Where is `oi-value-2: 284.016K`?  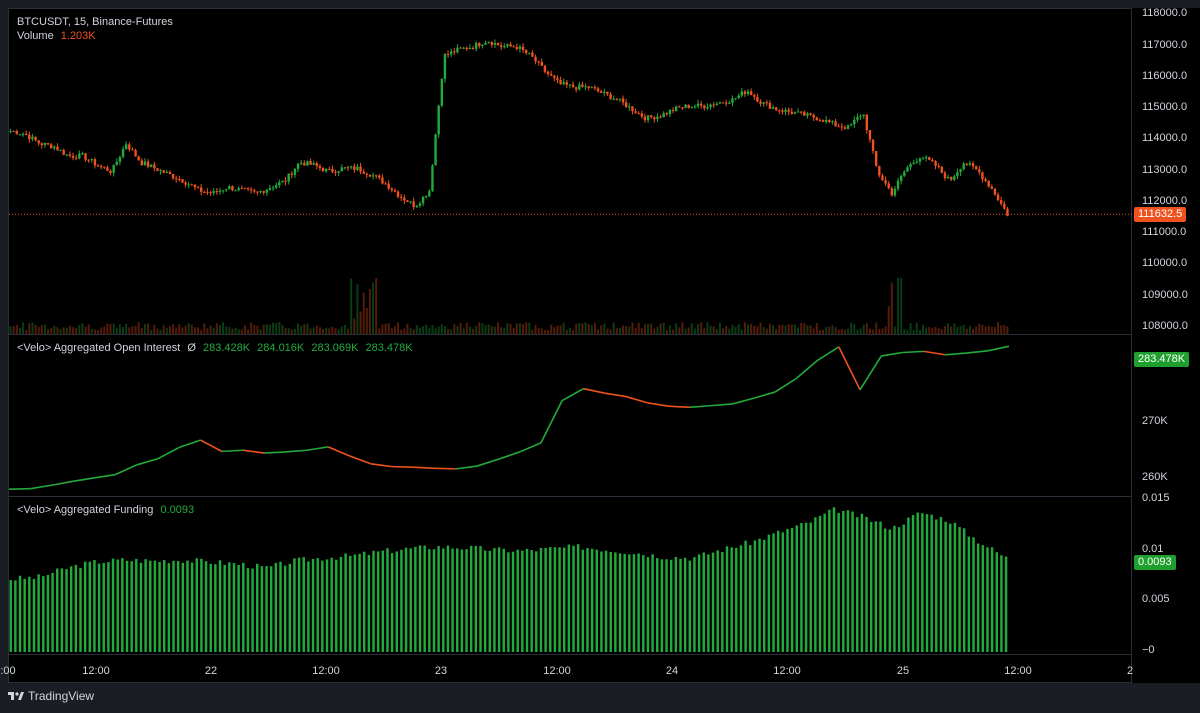
oi-value-2: 284.016K is located at coordinates (281, 348).